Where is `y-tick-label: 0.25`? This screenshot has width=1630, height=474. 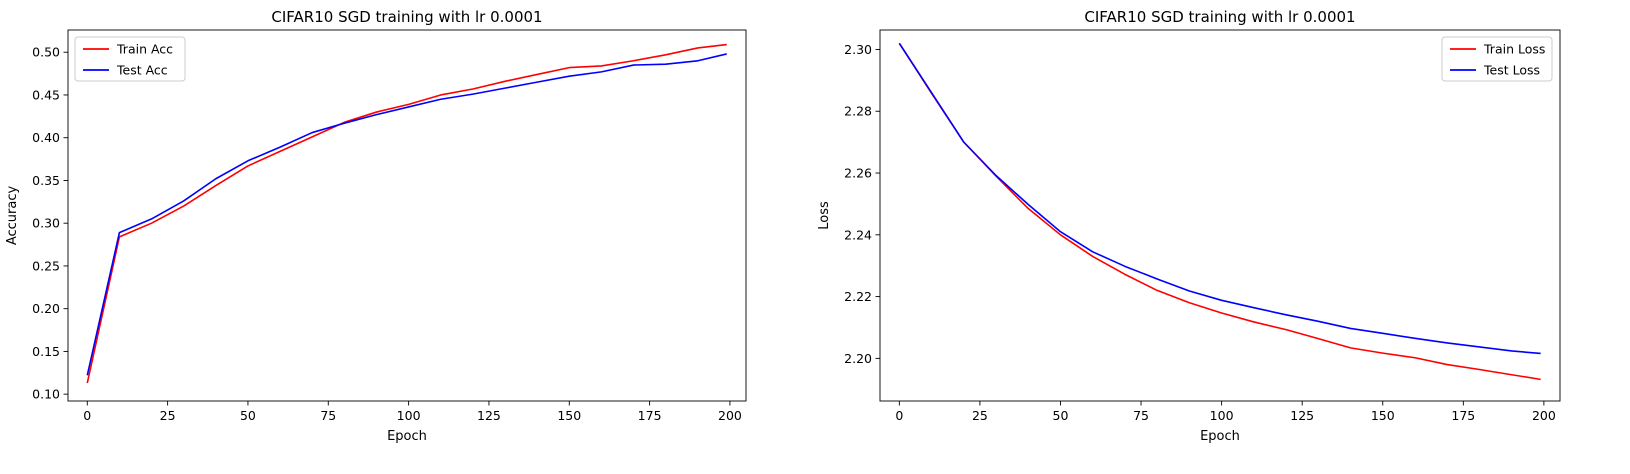
y-tick-label: 0.25 is located at coordinates (46, 265).